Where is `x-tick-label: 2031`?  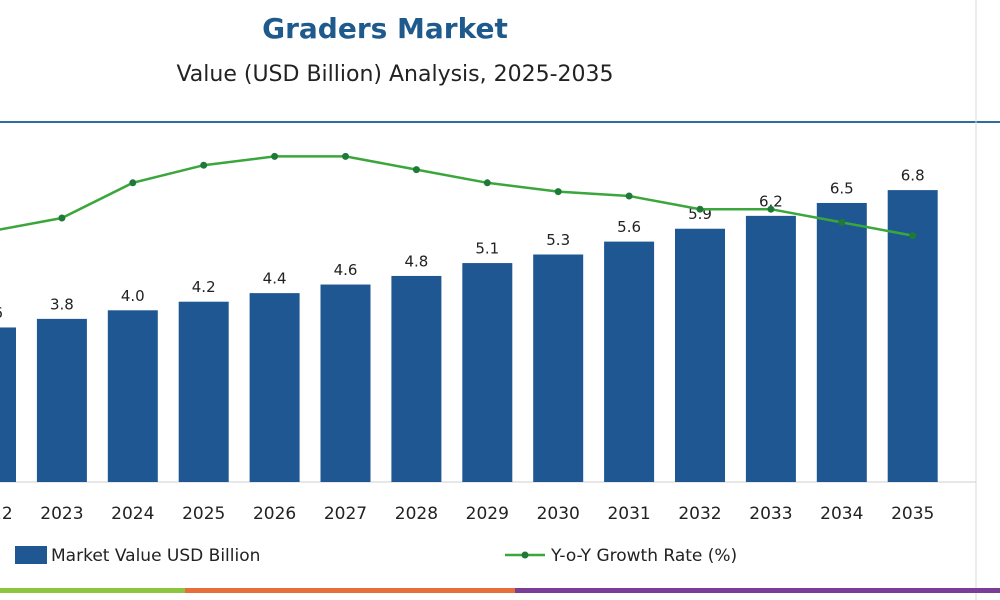 x-tick-label: 2031 is located at coordinates (628, 514).